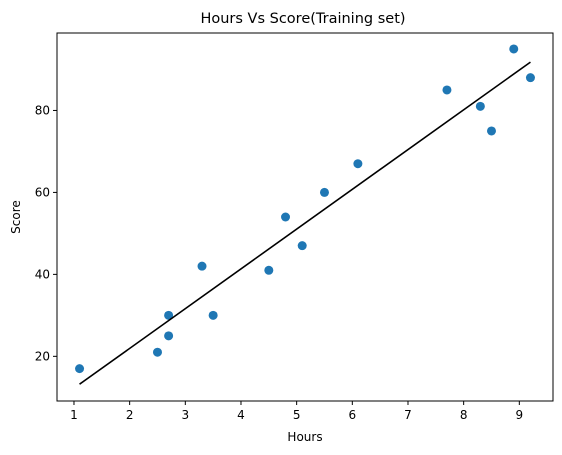 The width and height of the screenshot is (562, 455). What do you see at coordinates (297, 415) in the screenshot?
I see `x-tick-label: 5` at bounding box center [297, 415].